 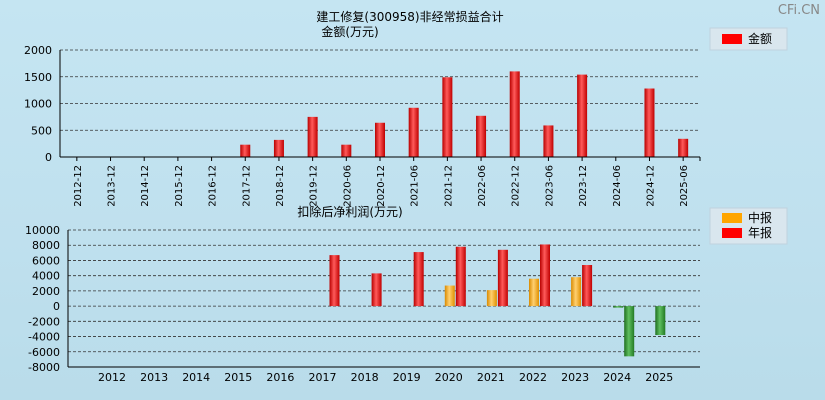 What do you see at coordinates (650, 186) in the screenshot?
I see `x-tick-label: 2024-12` at bounding box center [650, 186].